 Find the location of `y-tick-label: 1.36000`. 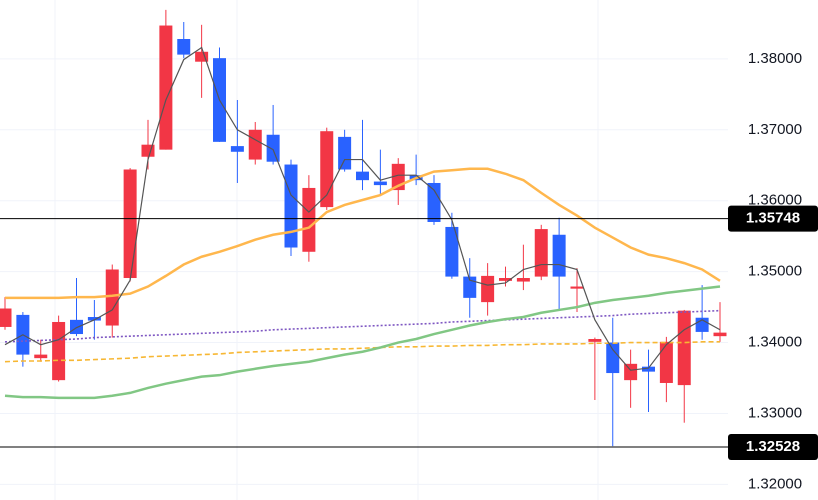

y-tick-label: 1.36000 is located at coordinates (775, 200).